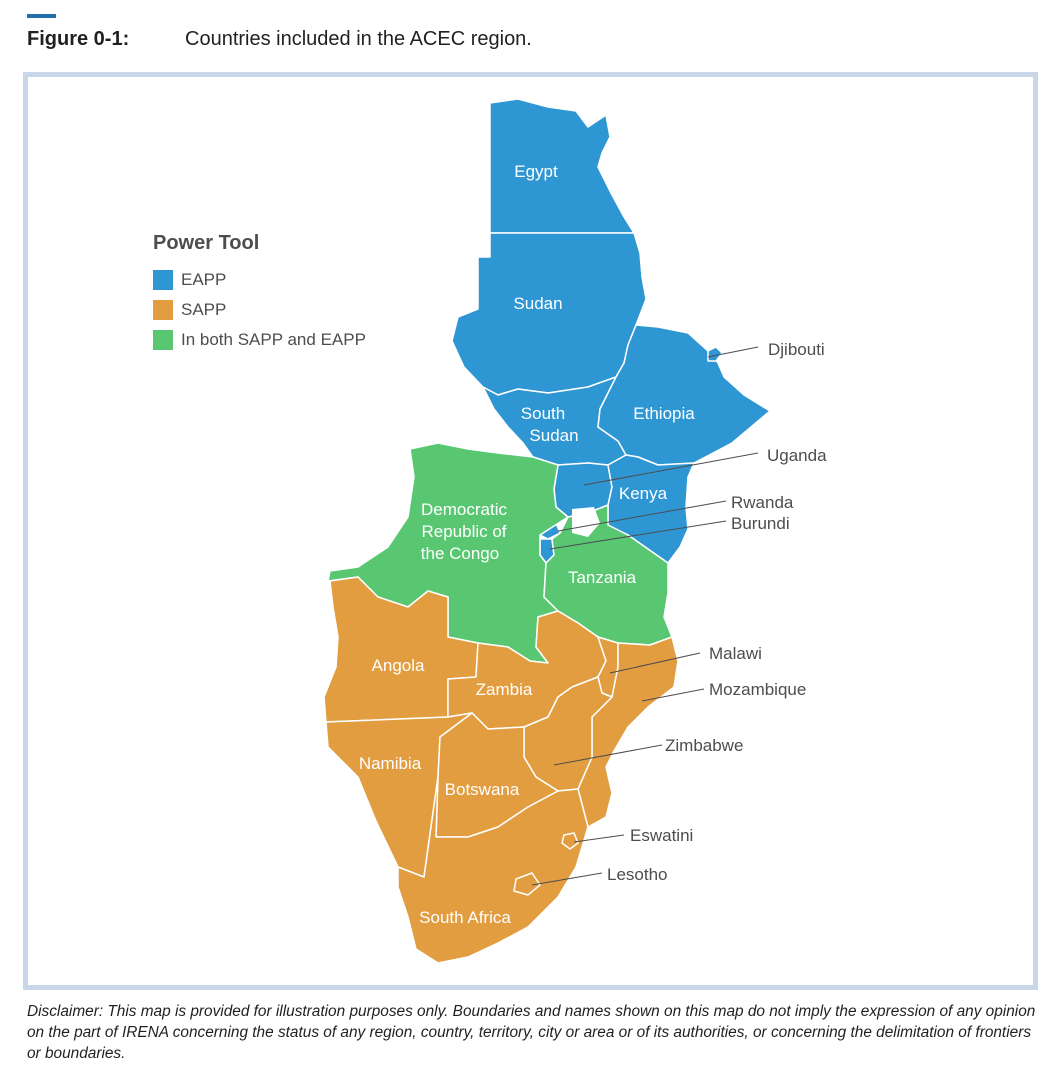 The image size is (1057, 1070). I want to click on legend-title: Power Tool, so click(206, 243).